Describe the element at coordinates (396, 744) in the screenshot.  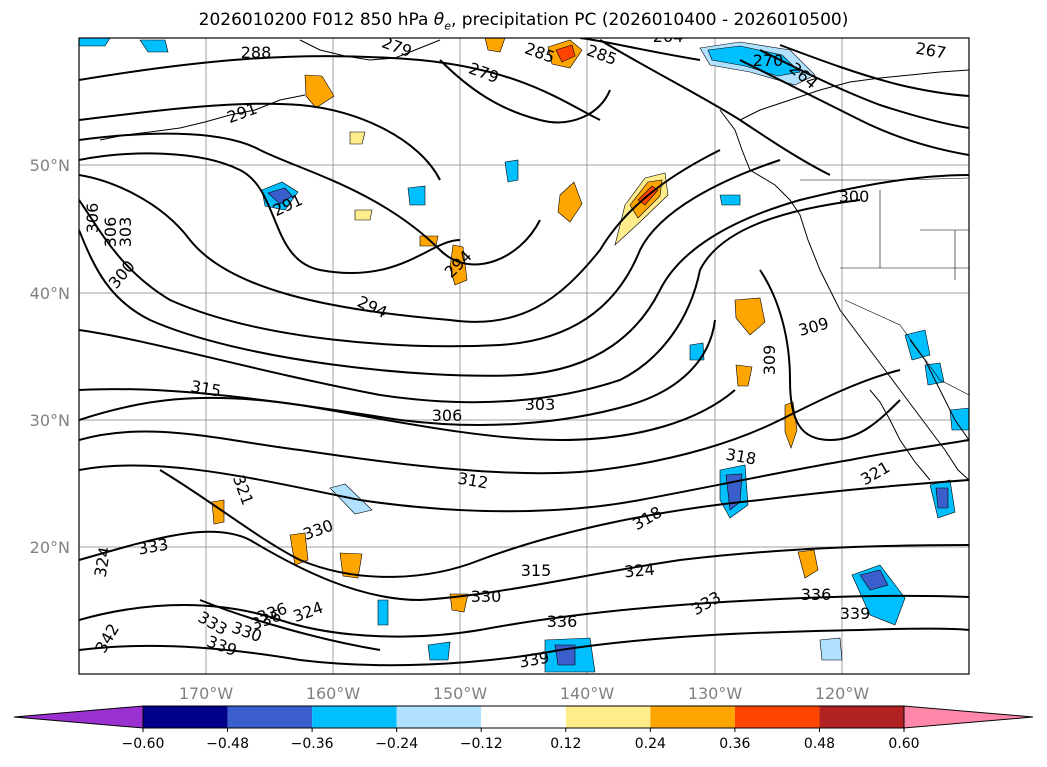
I see `colorbar-tick-label: −0.24` at that location.